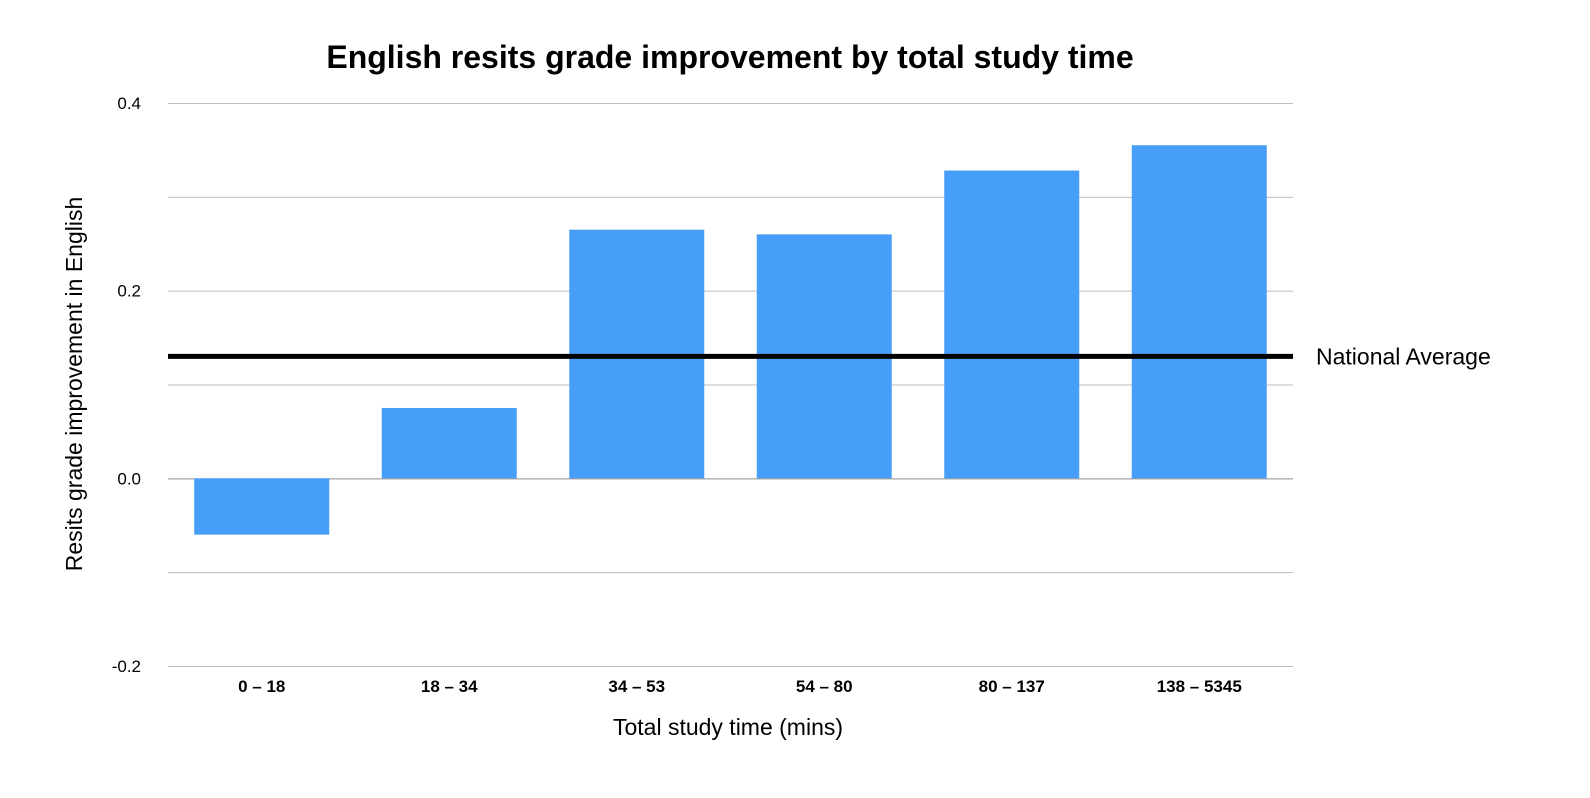  I want to click on y-axis-label: Resits grade improvement in English, so click(74, 384).